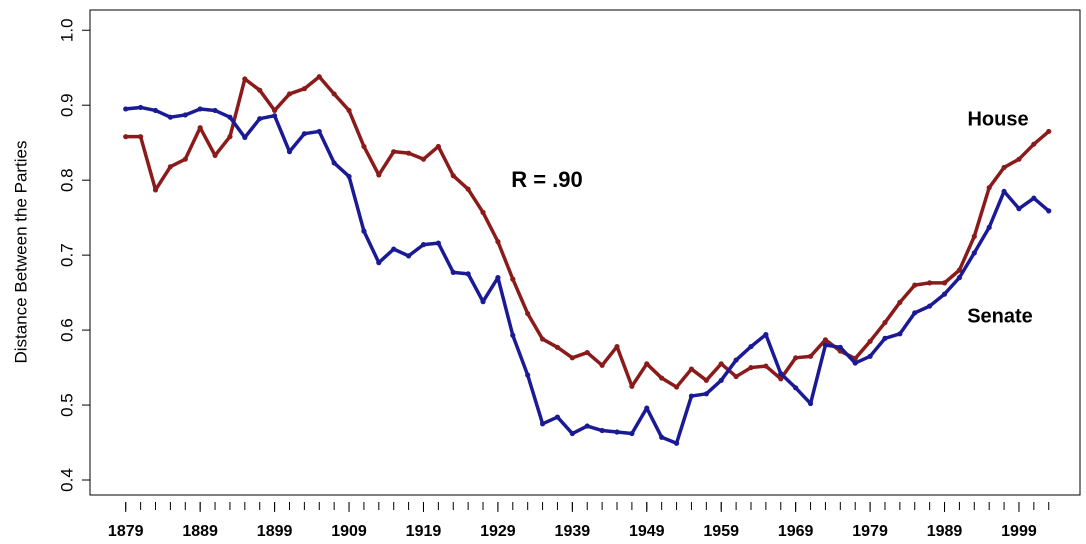 The image size is (1086, 544). What do you see at coordinates (647, 531) in the screenshot?
I see `x-tick-label: 1949` at bounding box center [647, 531].